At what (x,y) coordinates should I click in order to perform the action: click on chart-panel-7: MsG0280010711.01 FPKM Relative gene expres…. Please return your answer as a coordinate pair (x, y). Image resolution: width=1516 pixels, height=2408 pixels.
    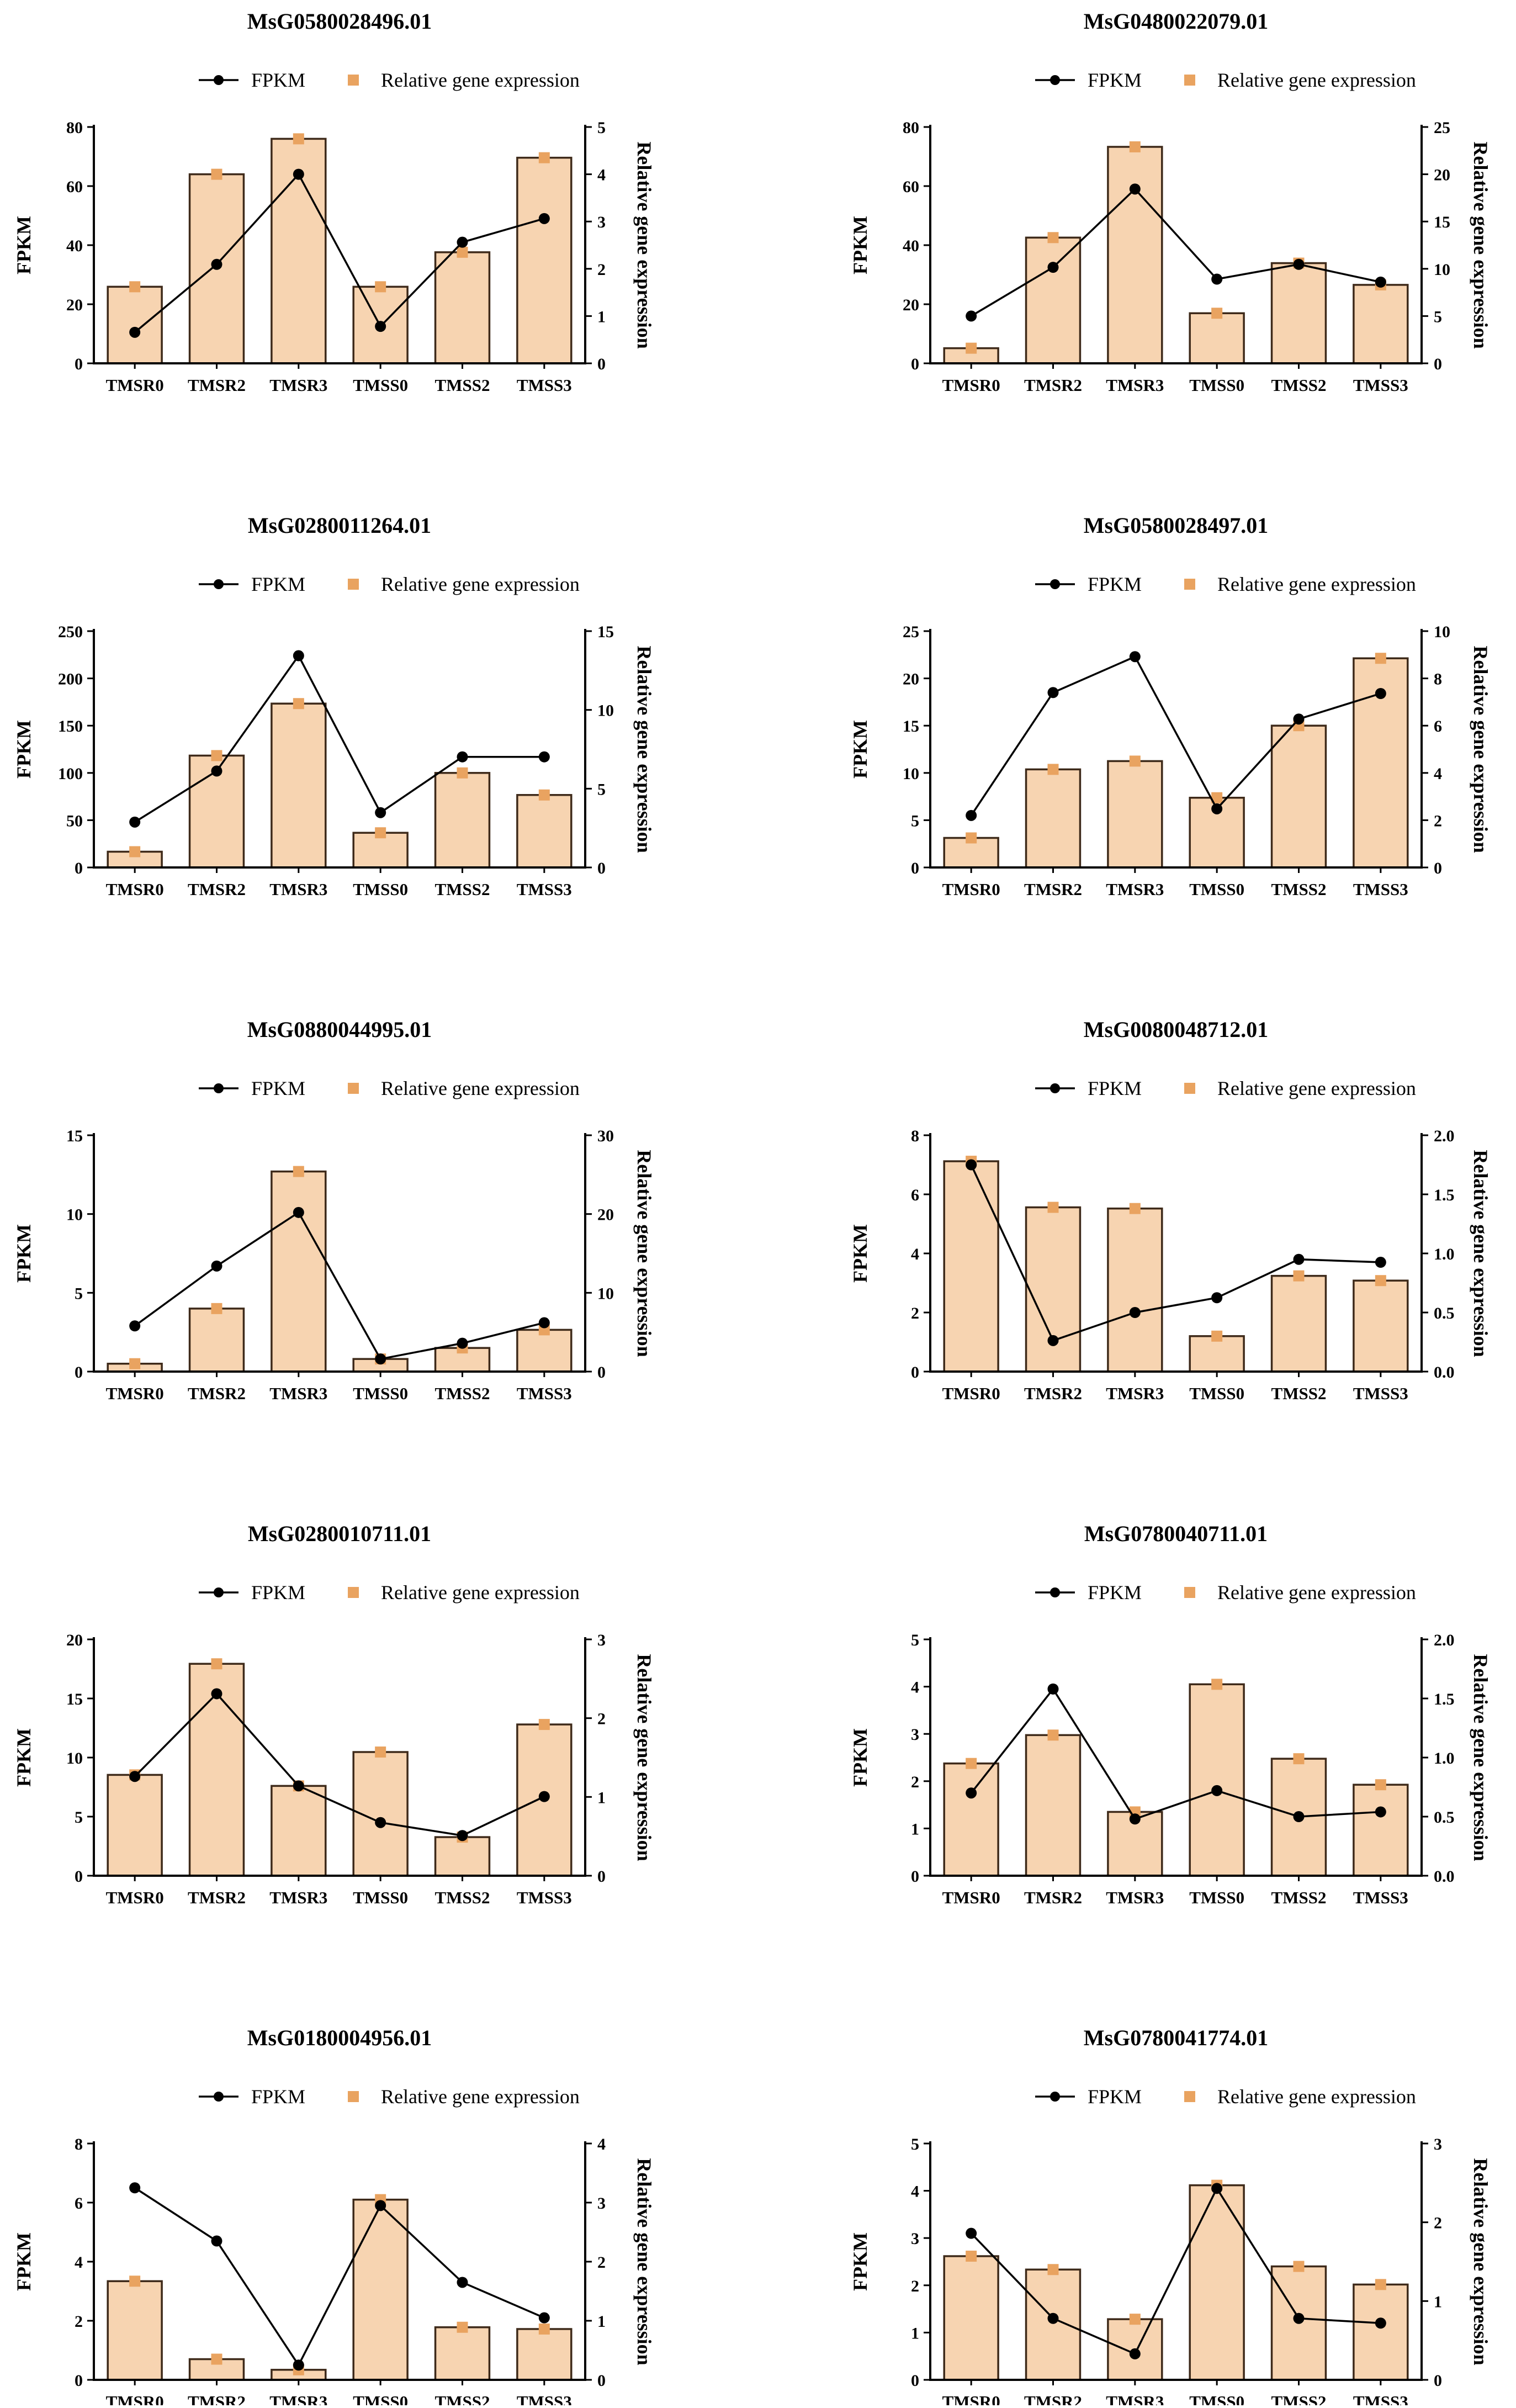
    Looking at the image, I should click on (334, 1714).